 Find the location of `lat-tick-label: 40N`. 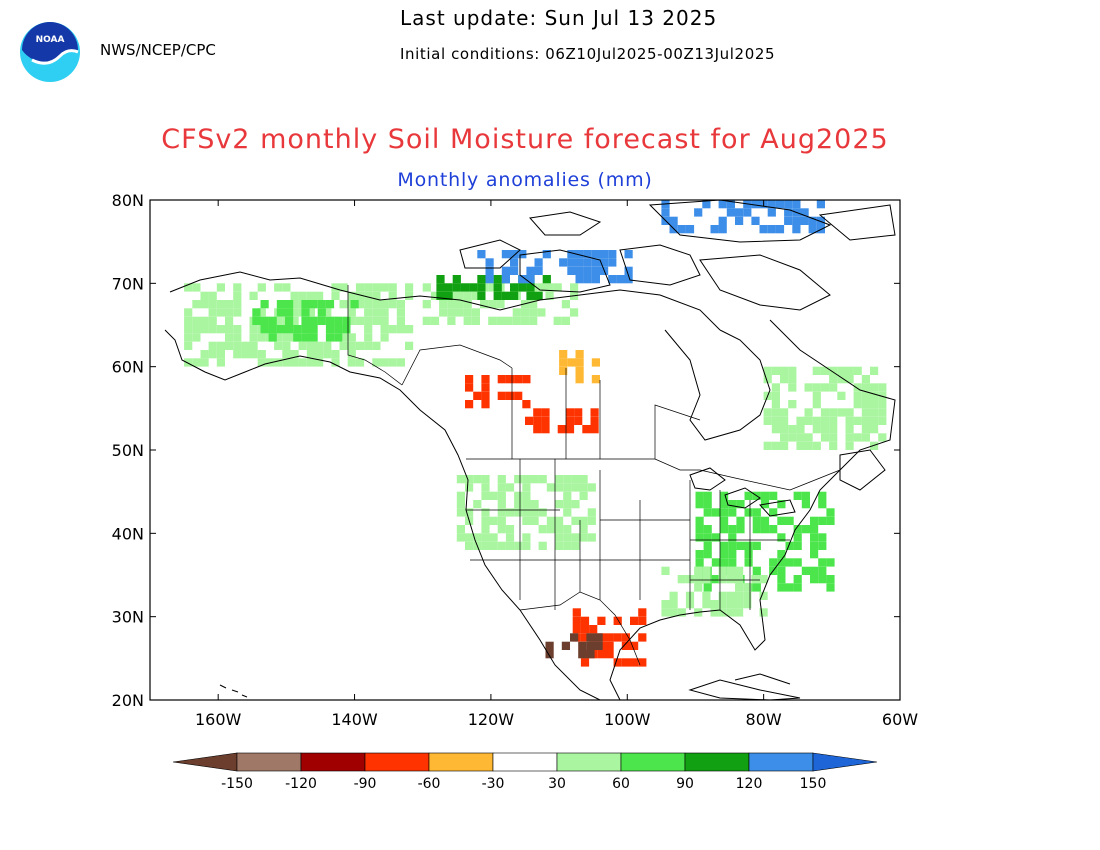

lat-tick-label: 40N is located at coordinates (128, 533).